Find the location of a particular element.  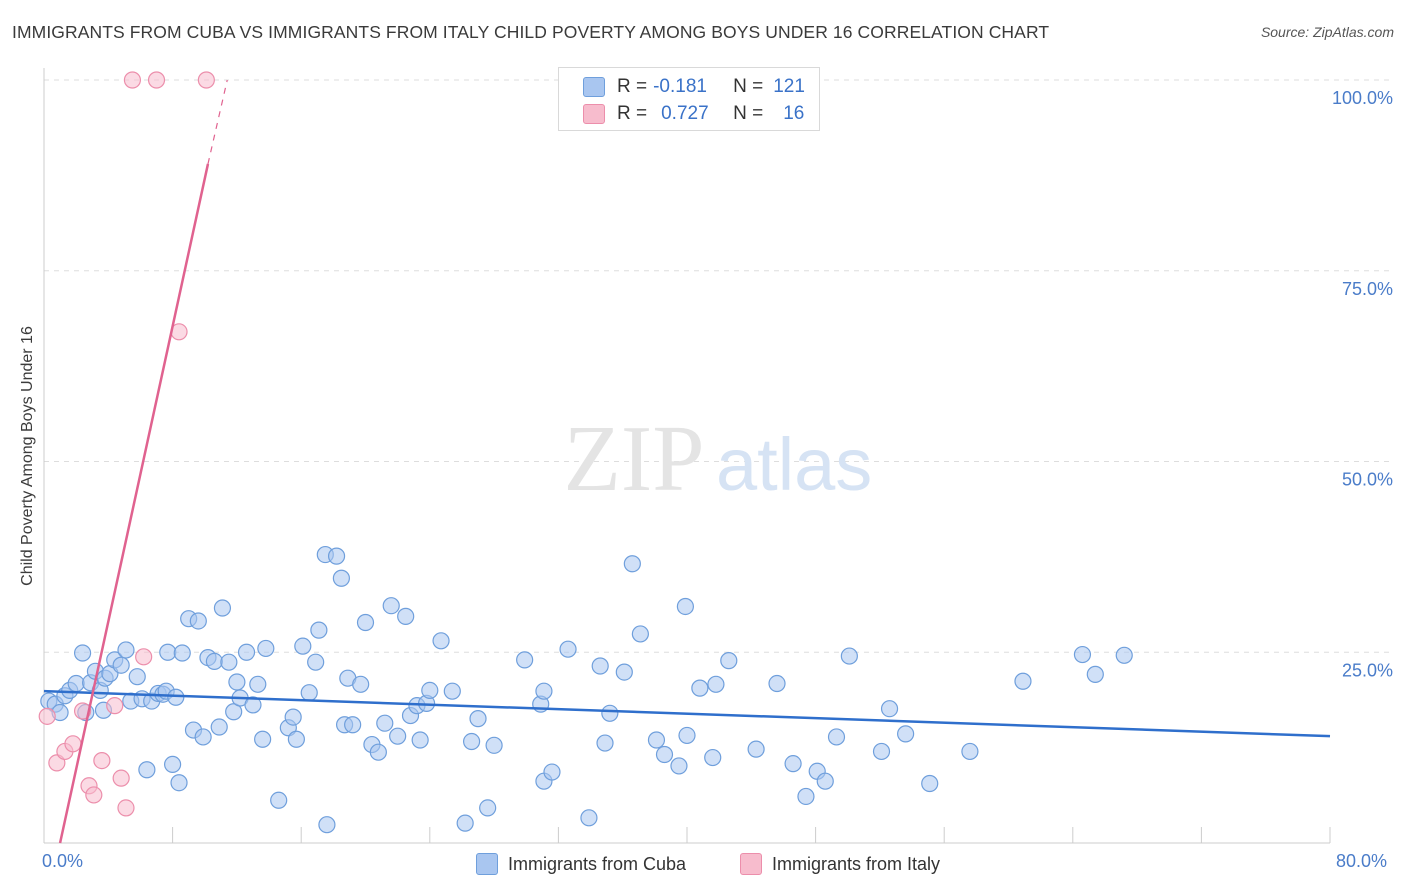

correlation-legend: R = -0.181 N = 121 R = 0.727 N = 16 is located at coordinates (689, 99).